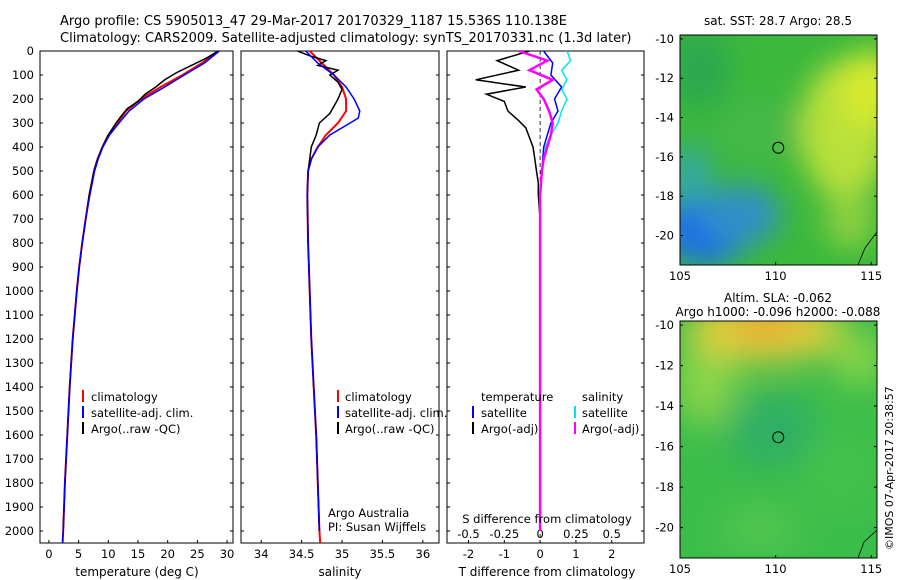 This screenshot has width=900, height=580. Describe the element at coordinates (778, 298) in the screenshot. I see `sla-map-title: Altim. SLA: -0.062` at that location.